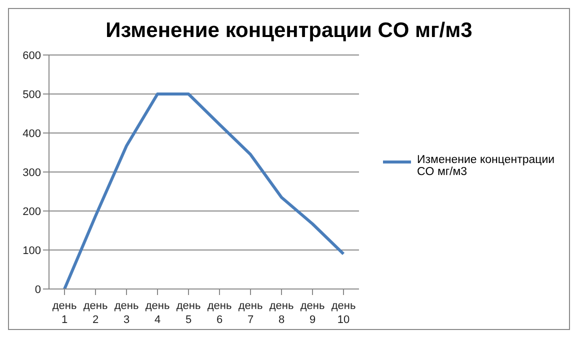 The height and width of the screenshot is (338, 578). What do you see at coordinates (343, 313) in the screenshot?
I see `x-tick-label: день 10` at bounding box center [343, 313].